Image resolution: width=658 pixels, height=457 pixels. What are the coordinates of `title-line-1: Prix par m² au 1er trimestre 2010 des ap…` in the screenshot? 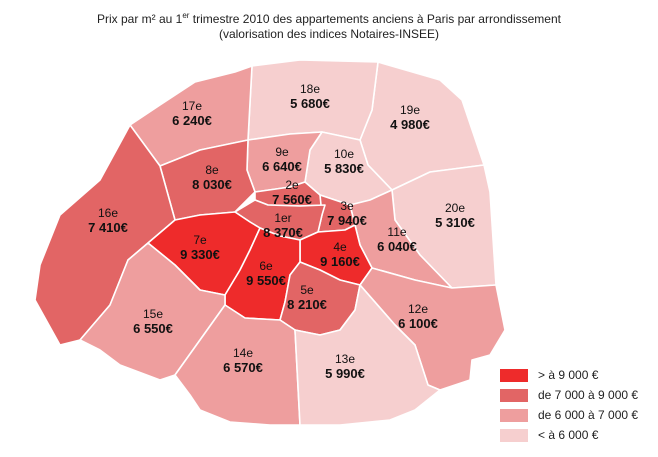 It's located at (328, 18).